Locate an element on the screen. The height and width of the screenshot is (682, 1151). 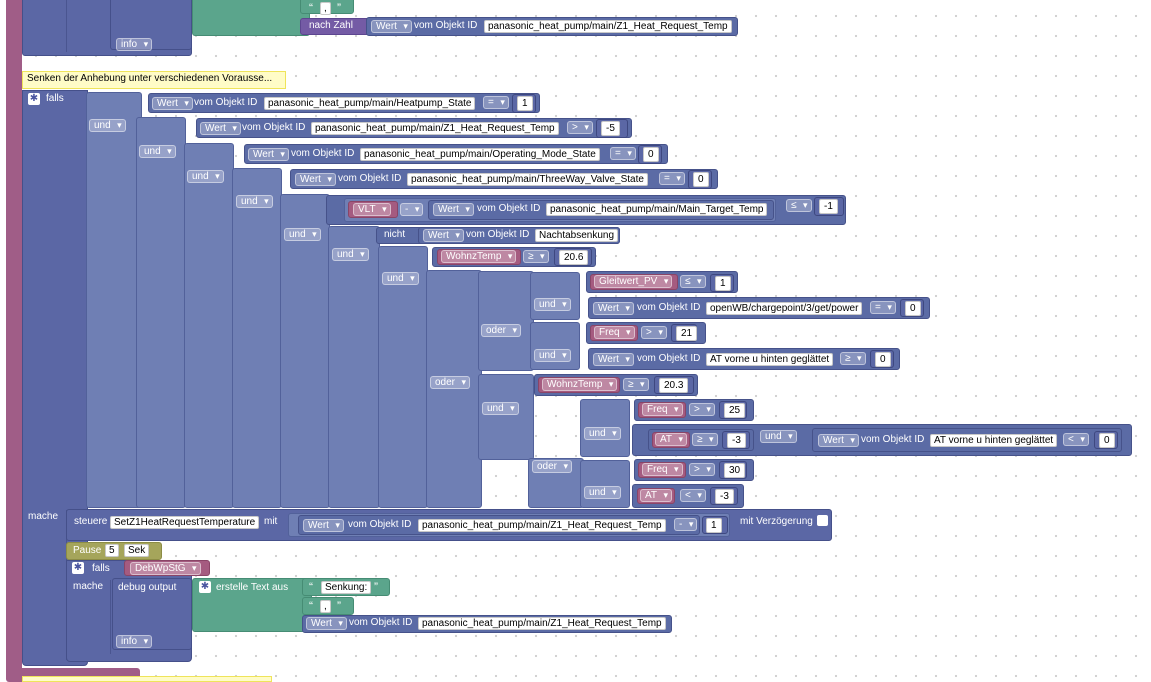
number-set-minus: 1 is located at coordinates (714, 525).